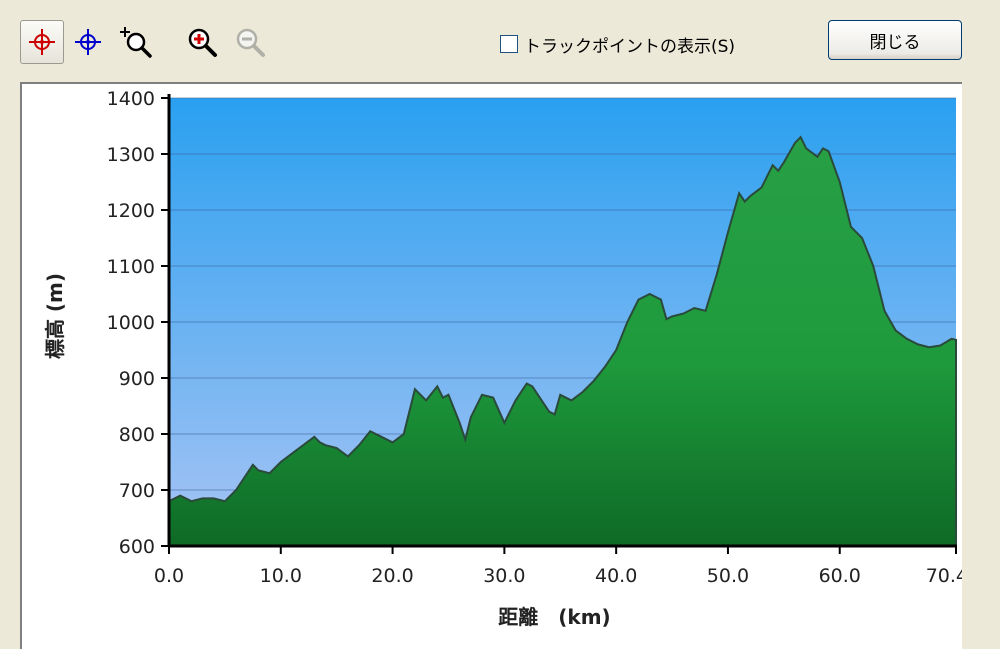  I want to click on zoom-area-tool-button, so click(136, 42).